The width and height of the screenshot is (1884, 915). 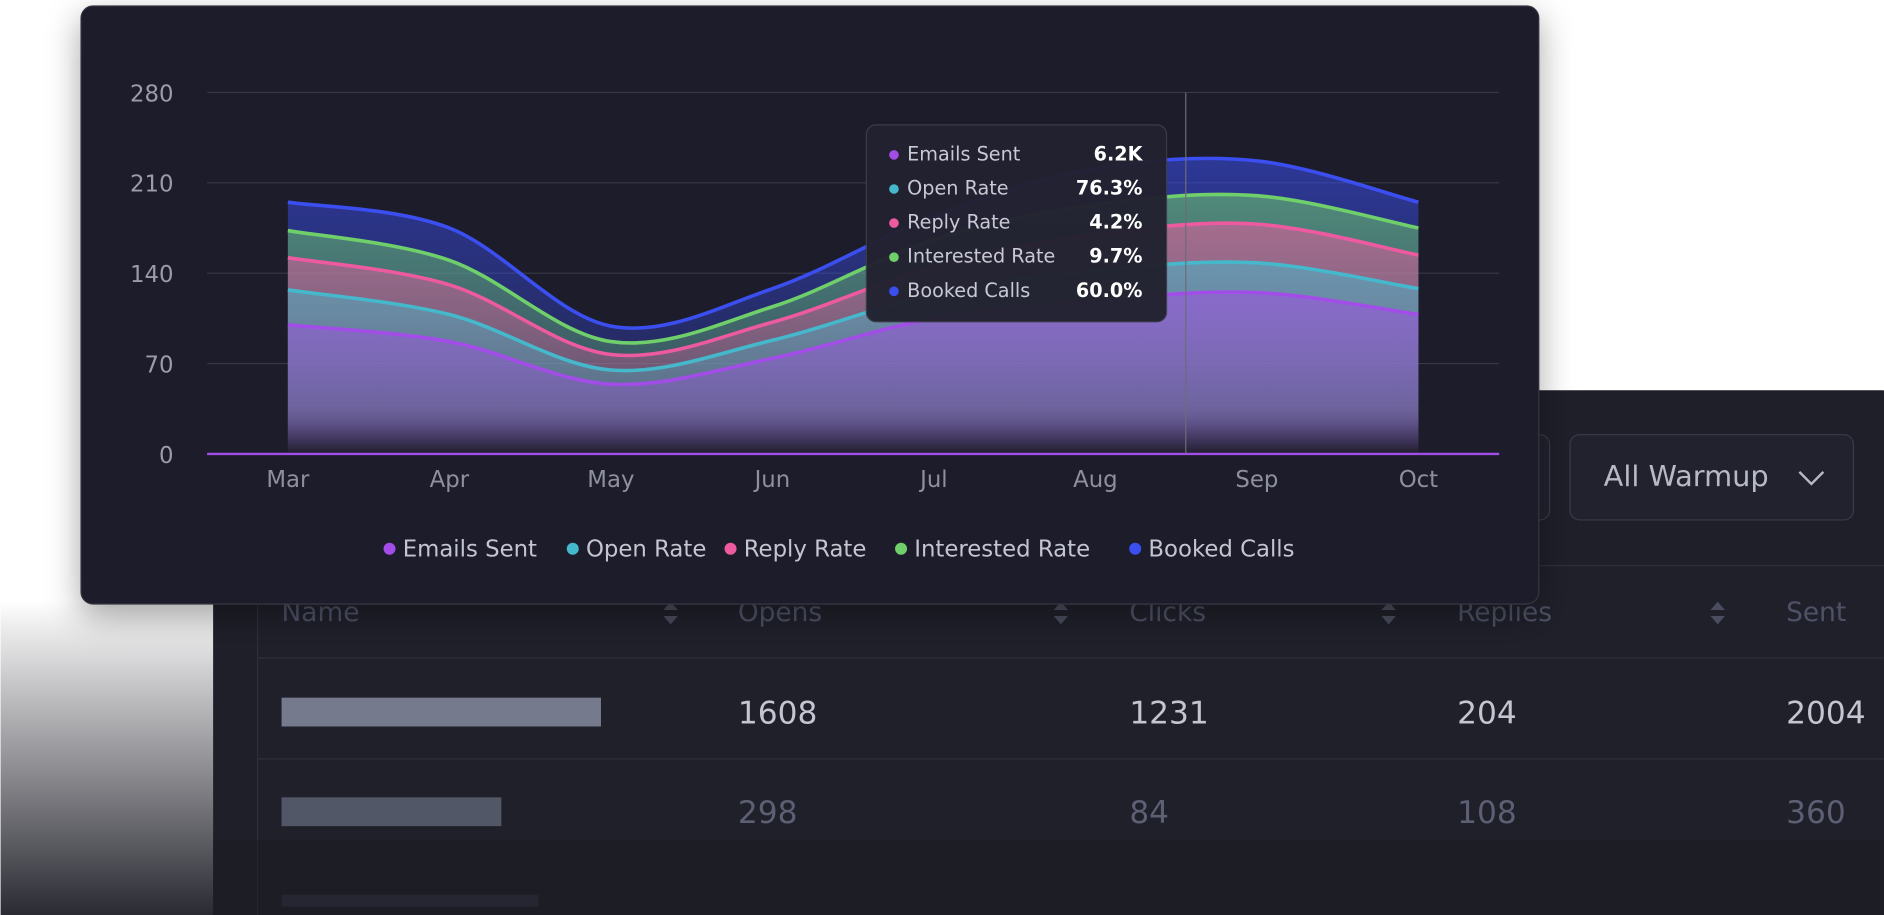 I want to click on y-tick-label: 140, so click(x=152, y=275).